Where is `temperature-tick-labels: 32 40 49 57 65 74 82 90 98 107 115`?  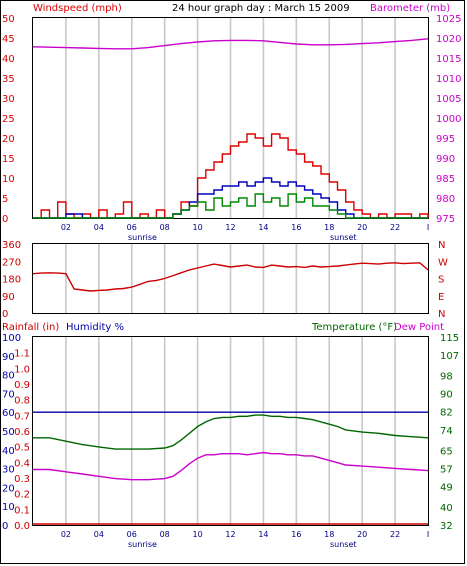 temperature-tick-labels: 32 40 49 57 65 74 82 90 98 107 115 is located at coordinates (449, 432).